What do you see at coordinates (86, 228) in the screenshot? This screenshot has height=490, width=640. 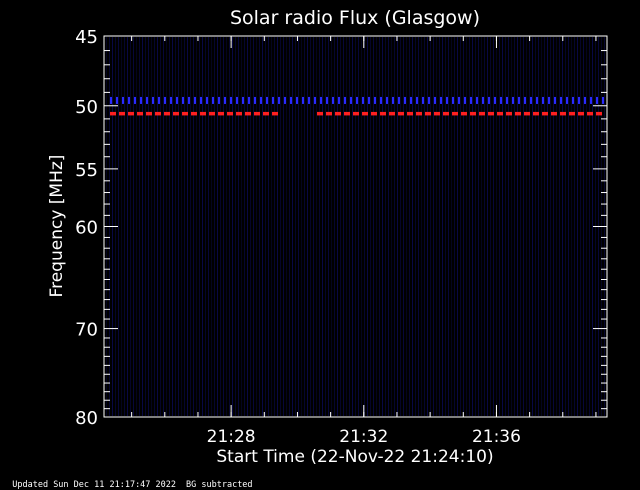 I see `y-tick-label: 60` at bounding box center [86, 228].